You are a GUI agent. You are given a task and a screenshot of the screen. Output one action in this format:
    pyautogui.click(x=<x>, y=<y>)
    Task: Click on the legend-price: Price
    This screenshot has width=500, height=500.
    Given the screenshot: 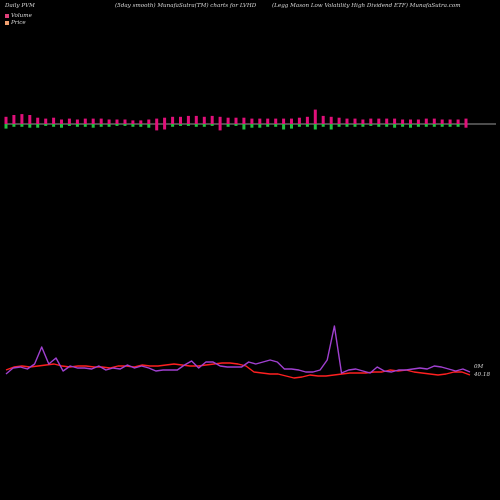 What is the action you would take?
    pyautogui.click(x=15, y=23)
    